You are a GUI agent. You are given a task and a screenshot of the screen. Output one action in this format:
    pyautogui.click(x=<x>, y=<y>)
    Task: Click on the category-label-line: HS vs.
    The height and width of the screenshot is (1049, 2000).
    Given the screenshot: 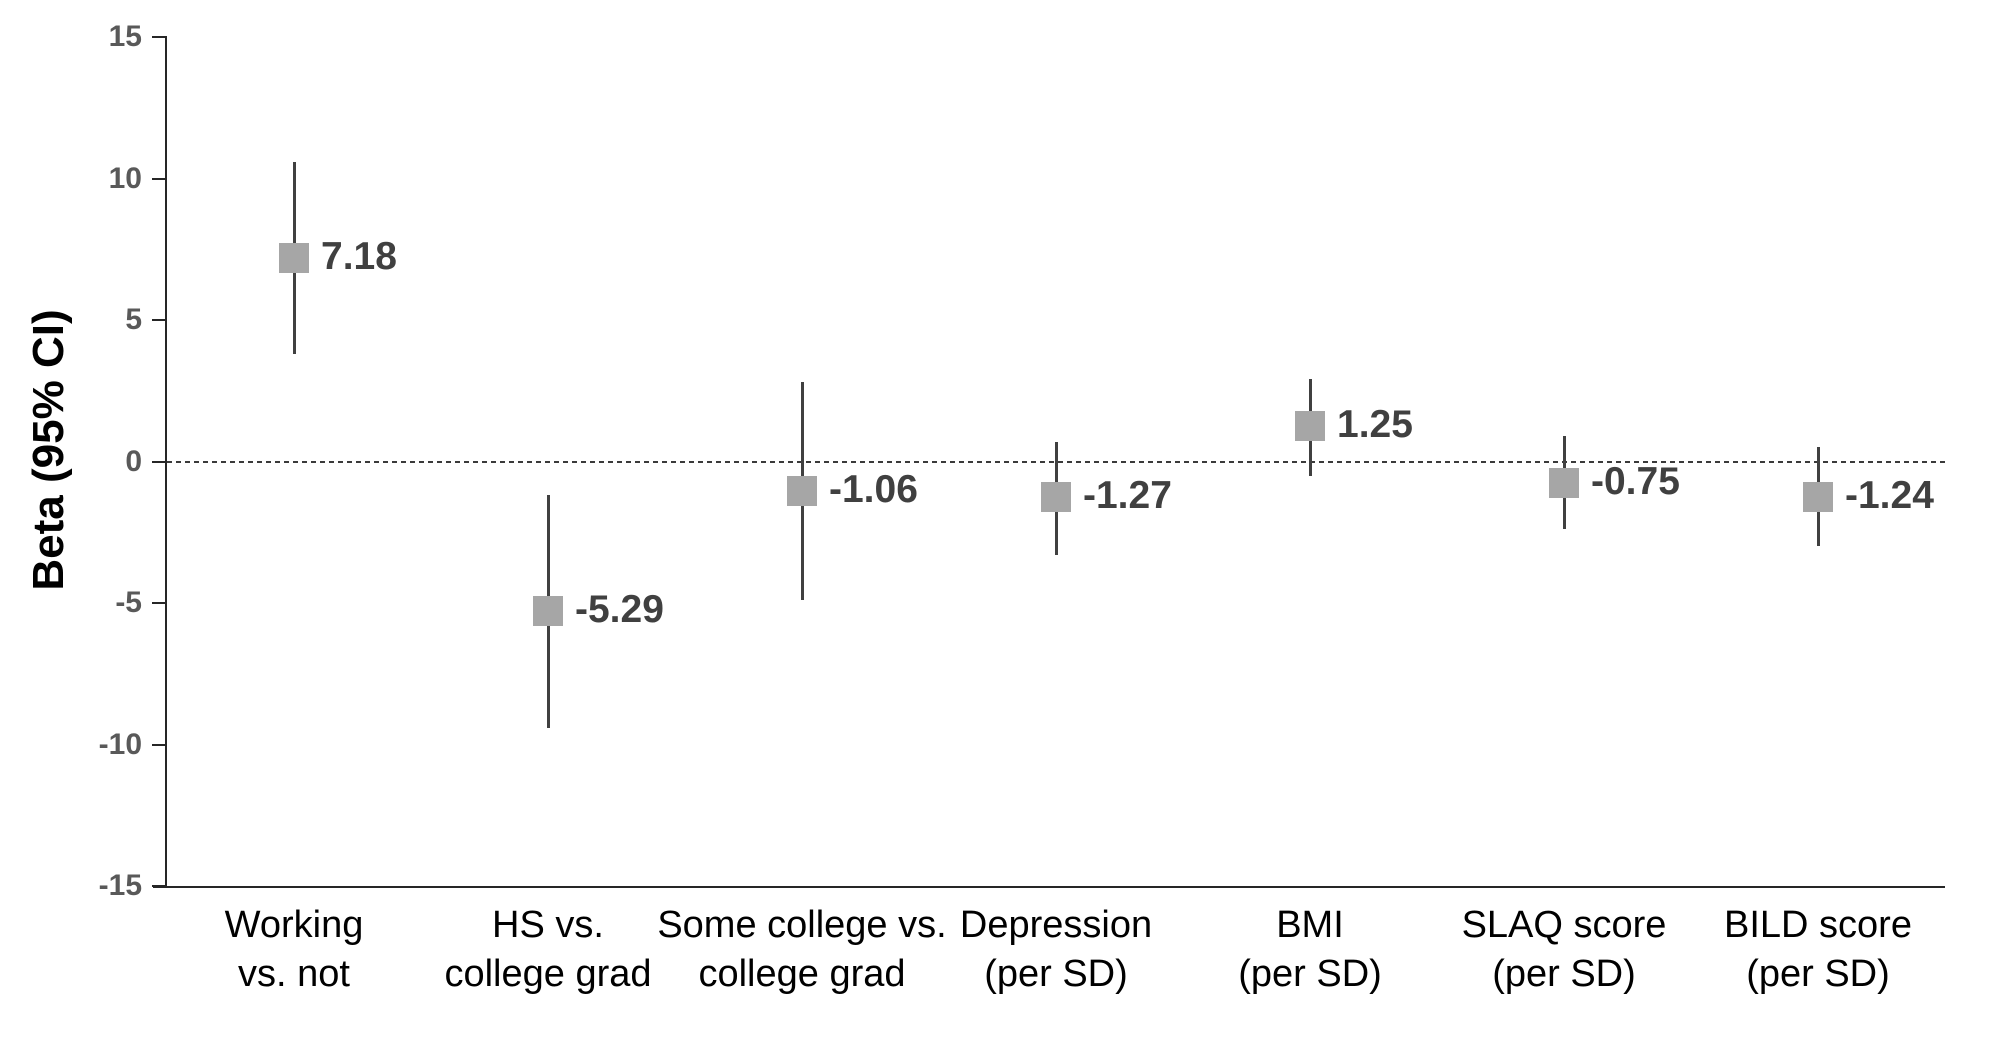 What is the action you would take?
    pyautogui.click(x=548, y=925)
    